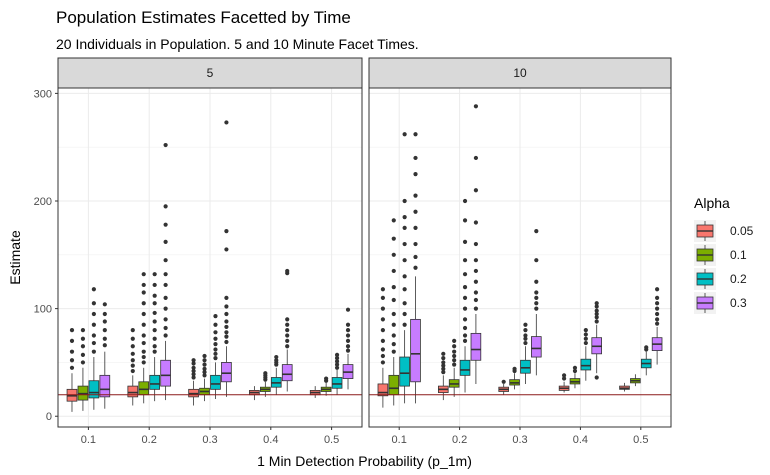  Describe the element at coordinates (520, 73) in the screenshot. I see `facet-strip-label: 10` at that location.